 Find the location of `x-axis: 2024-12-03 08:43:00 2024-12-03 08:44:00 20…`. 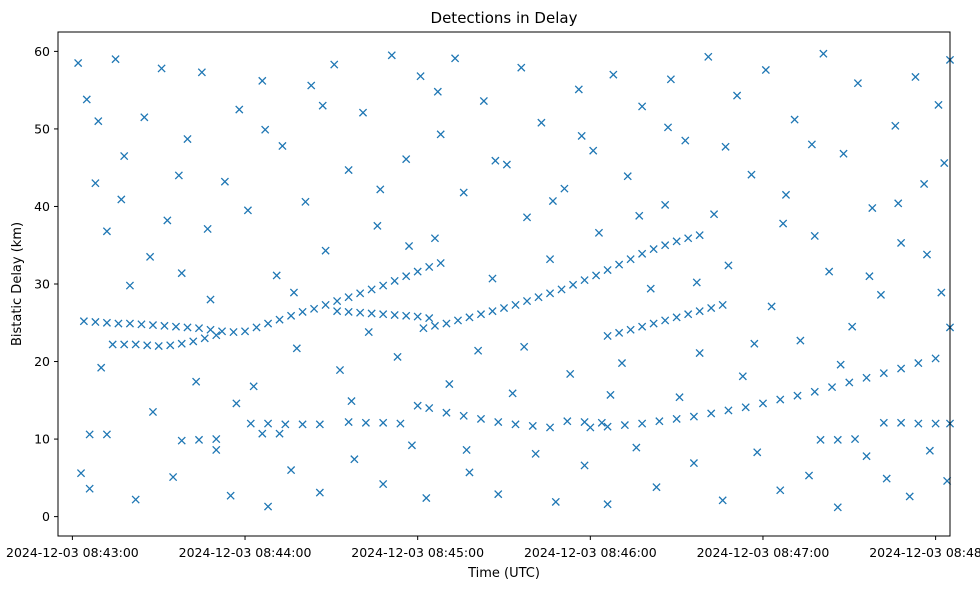

x-axis: 2024-12-03 08:43:00 2024-12-03 08:44:00 20… is located at coordinates (493, 548).